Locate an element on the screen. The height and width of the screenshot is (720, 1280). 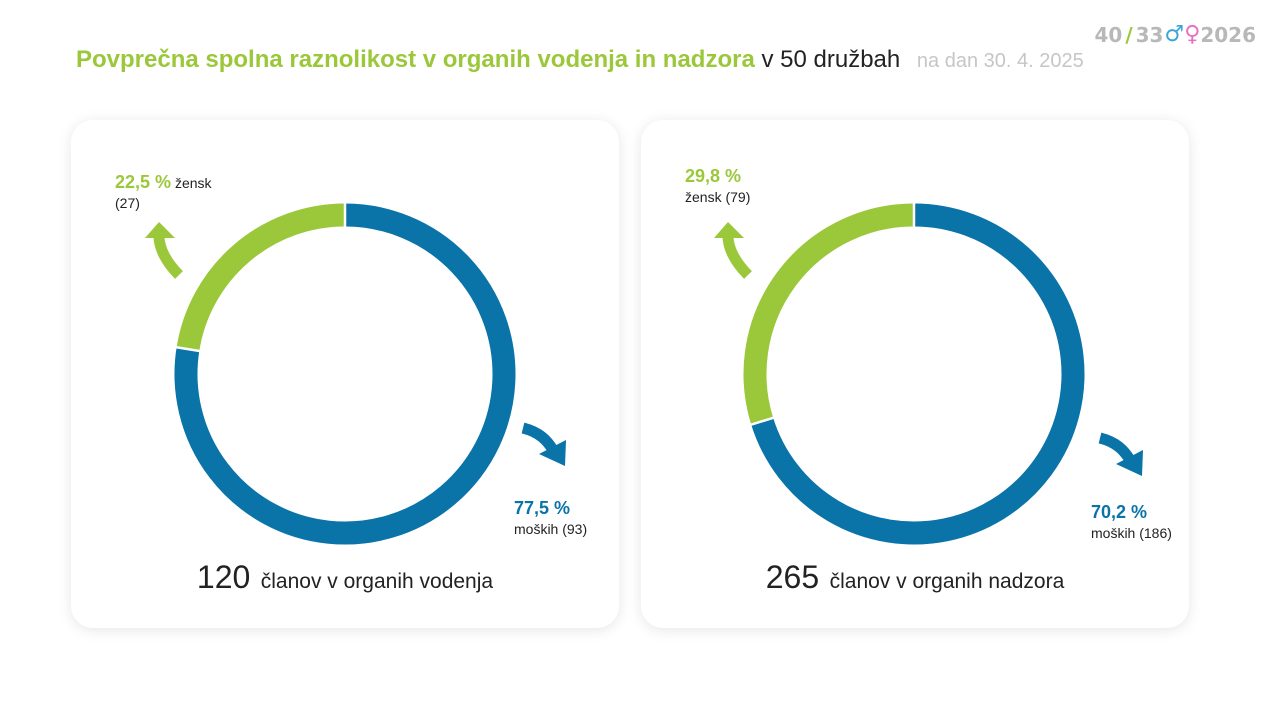
total-caption: 265 članov v organih nadzora is located at coordinates (915, 577).